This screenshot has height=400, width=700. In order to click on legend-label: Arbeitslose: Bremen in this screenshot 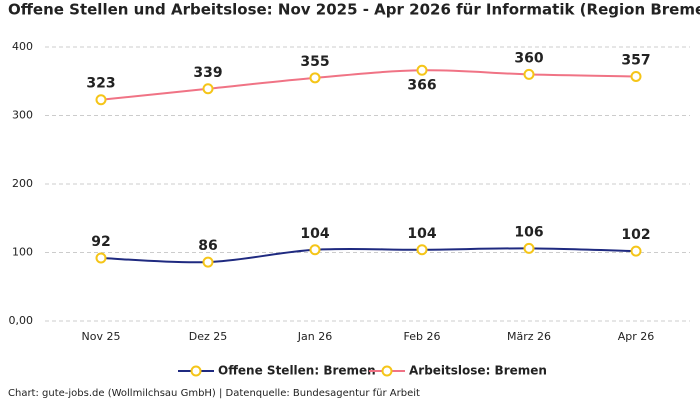, I will do `click(478, 371)`.